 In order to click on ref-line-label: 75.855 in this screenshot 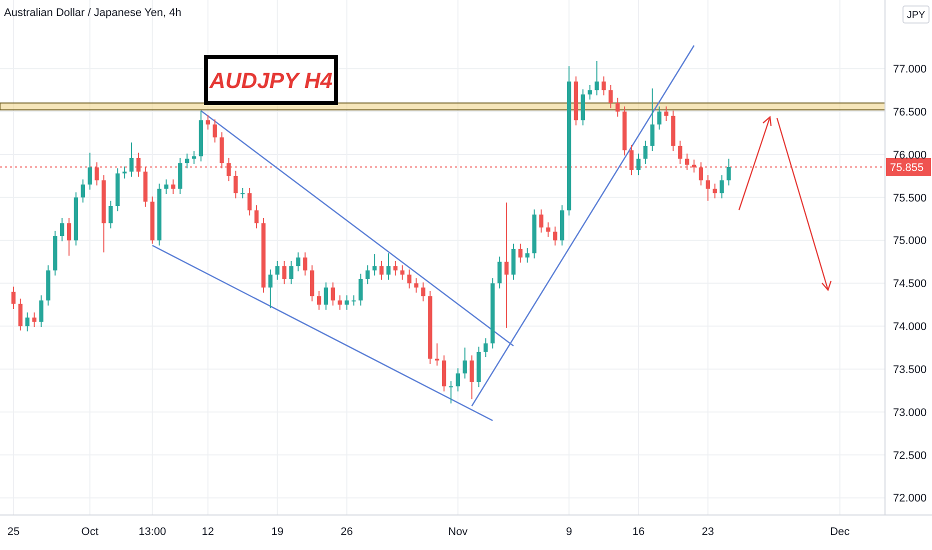, I will do `click(907, 168)`.